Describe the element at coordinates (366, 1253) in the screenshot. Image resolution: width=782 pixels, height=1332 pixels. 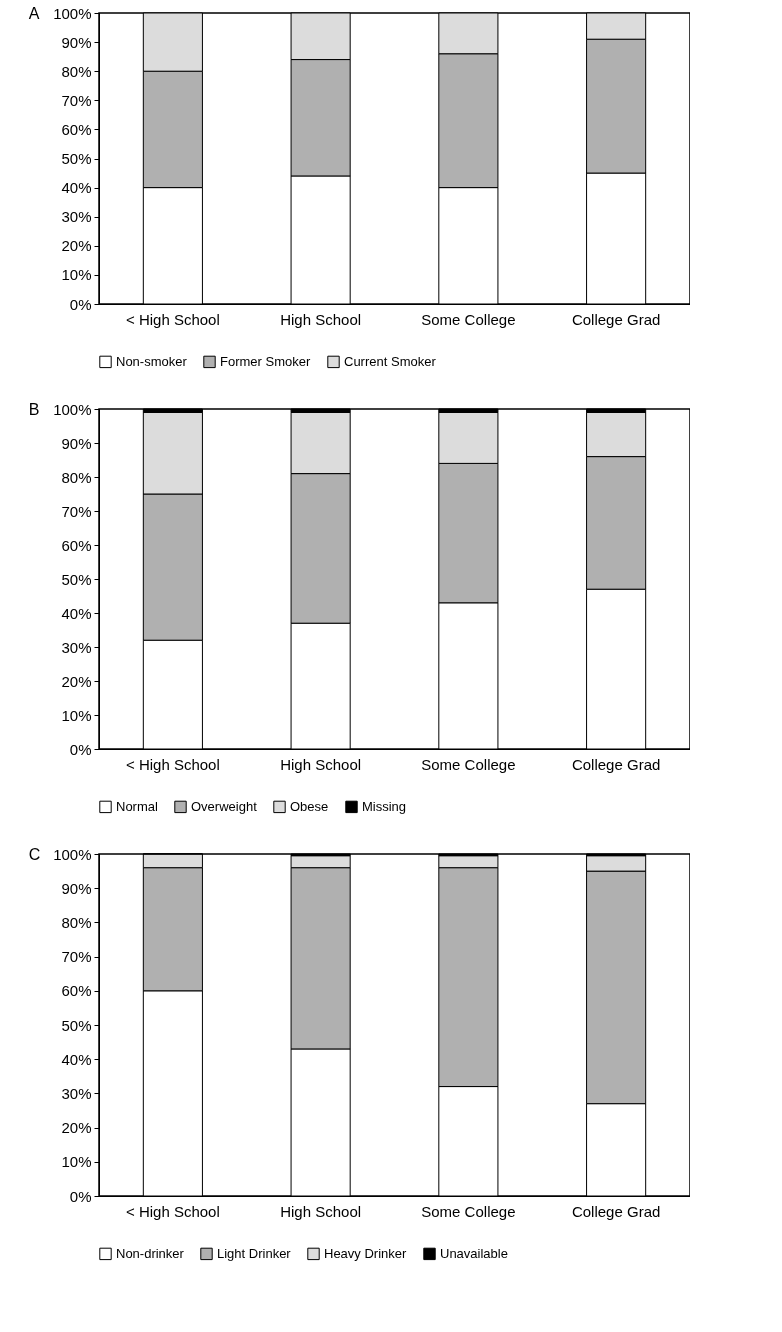
I see `legend-label: Heavy Drinker` at that location.